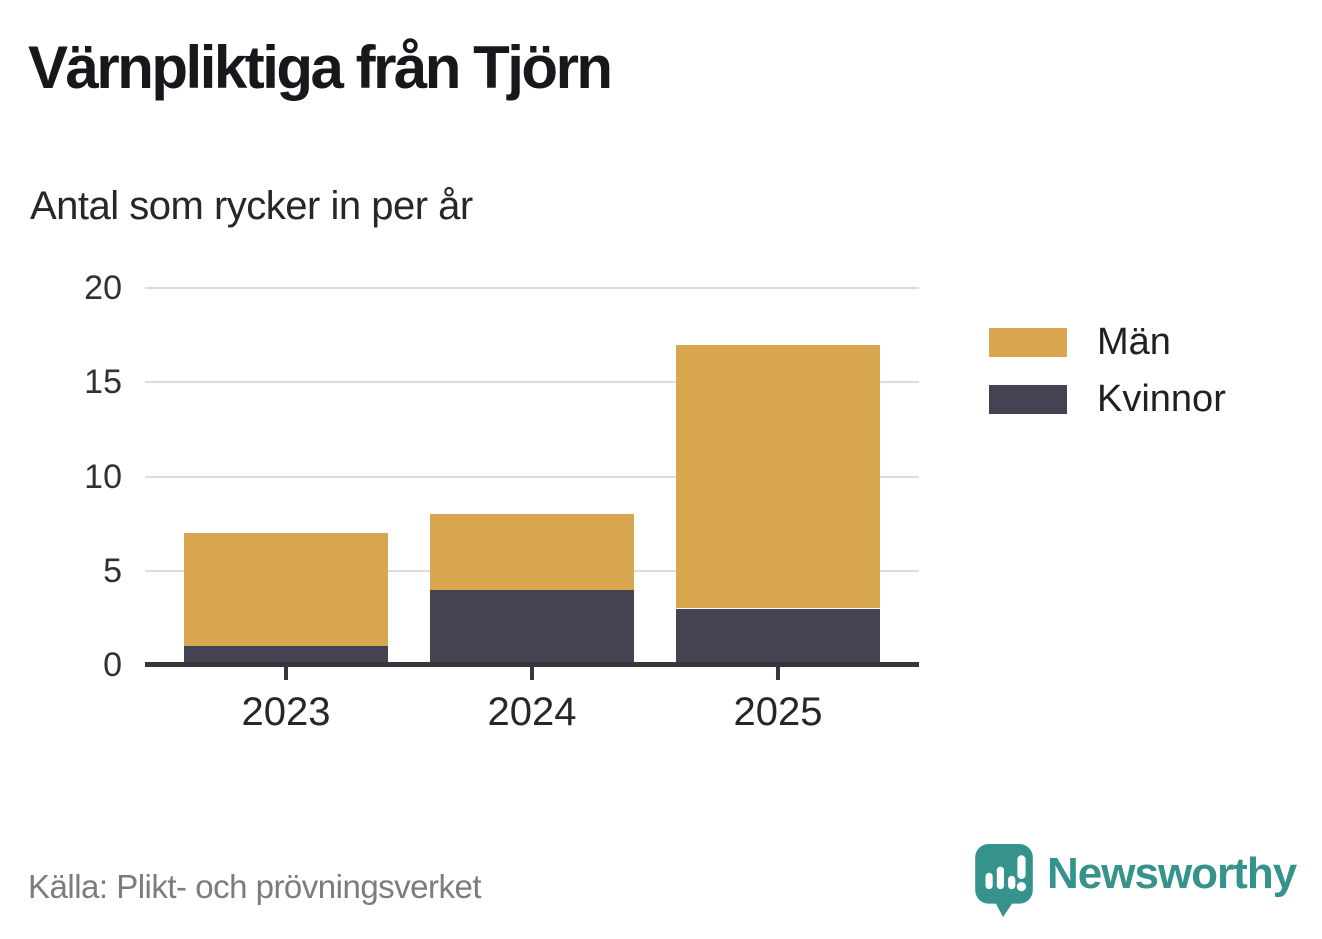 The image size is (1322, 939). What do you see at coordinates (1172, 873) in the screenshot?
I see `brand-name: Newsworthy` at bounding box center [1172, 873].